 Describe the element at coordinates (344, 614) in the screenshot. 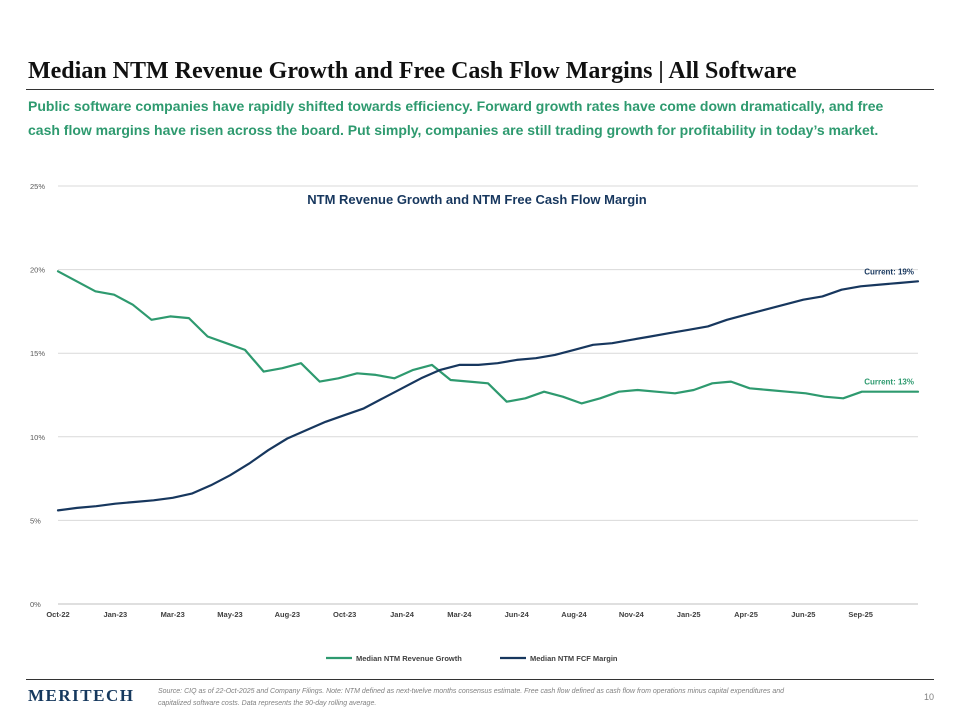

I see `x-tick-label: Oct-23` at that location.